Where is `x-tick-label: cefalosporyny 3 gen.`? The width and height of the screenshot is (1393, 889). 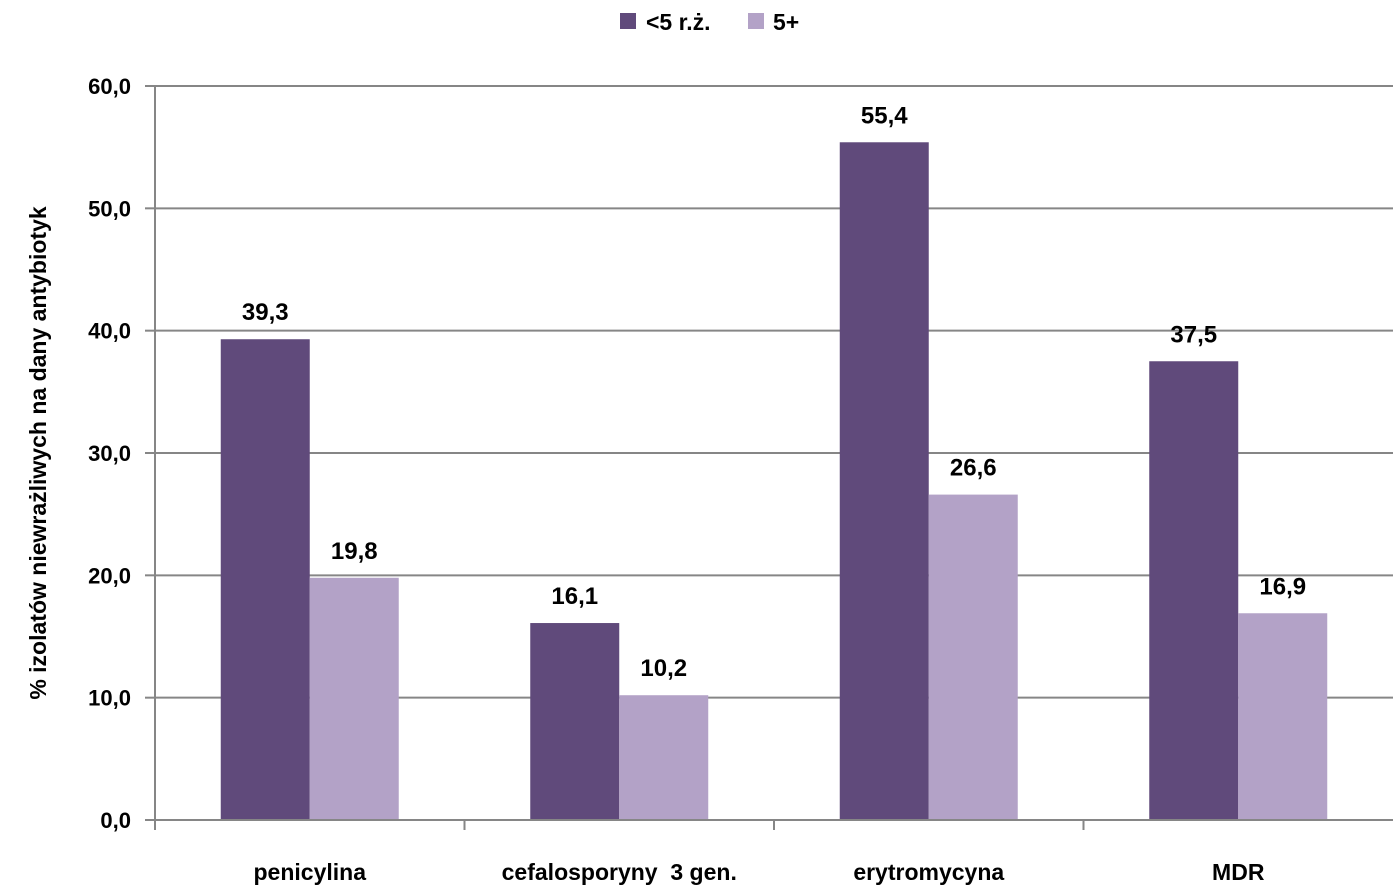
x-tick-label: cefalosporyny 3 gen. is located at coordinates (619, 872).